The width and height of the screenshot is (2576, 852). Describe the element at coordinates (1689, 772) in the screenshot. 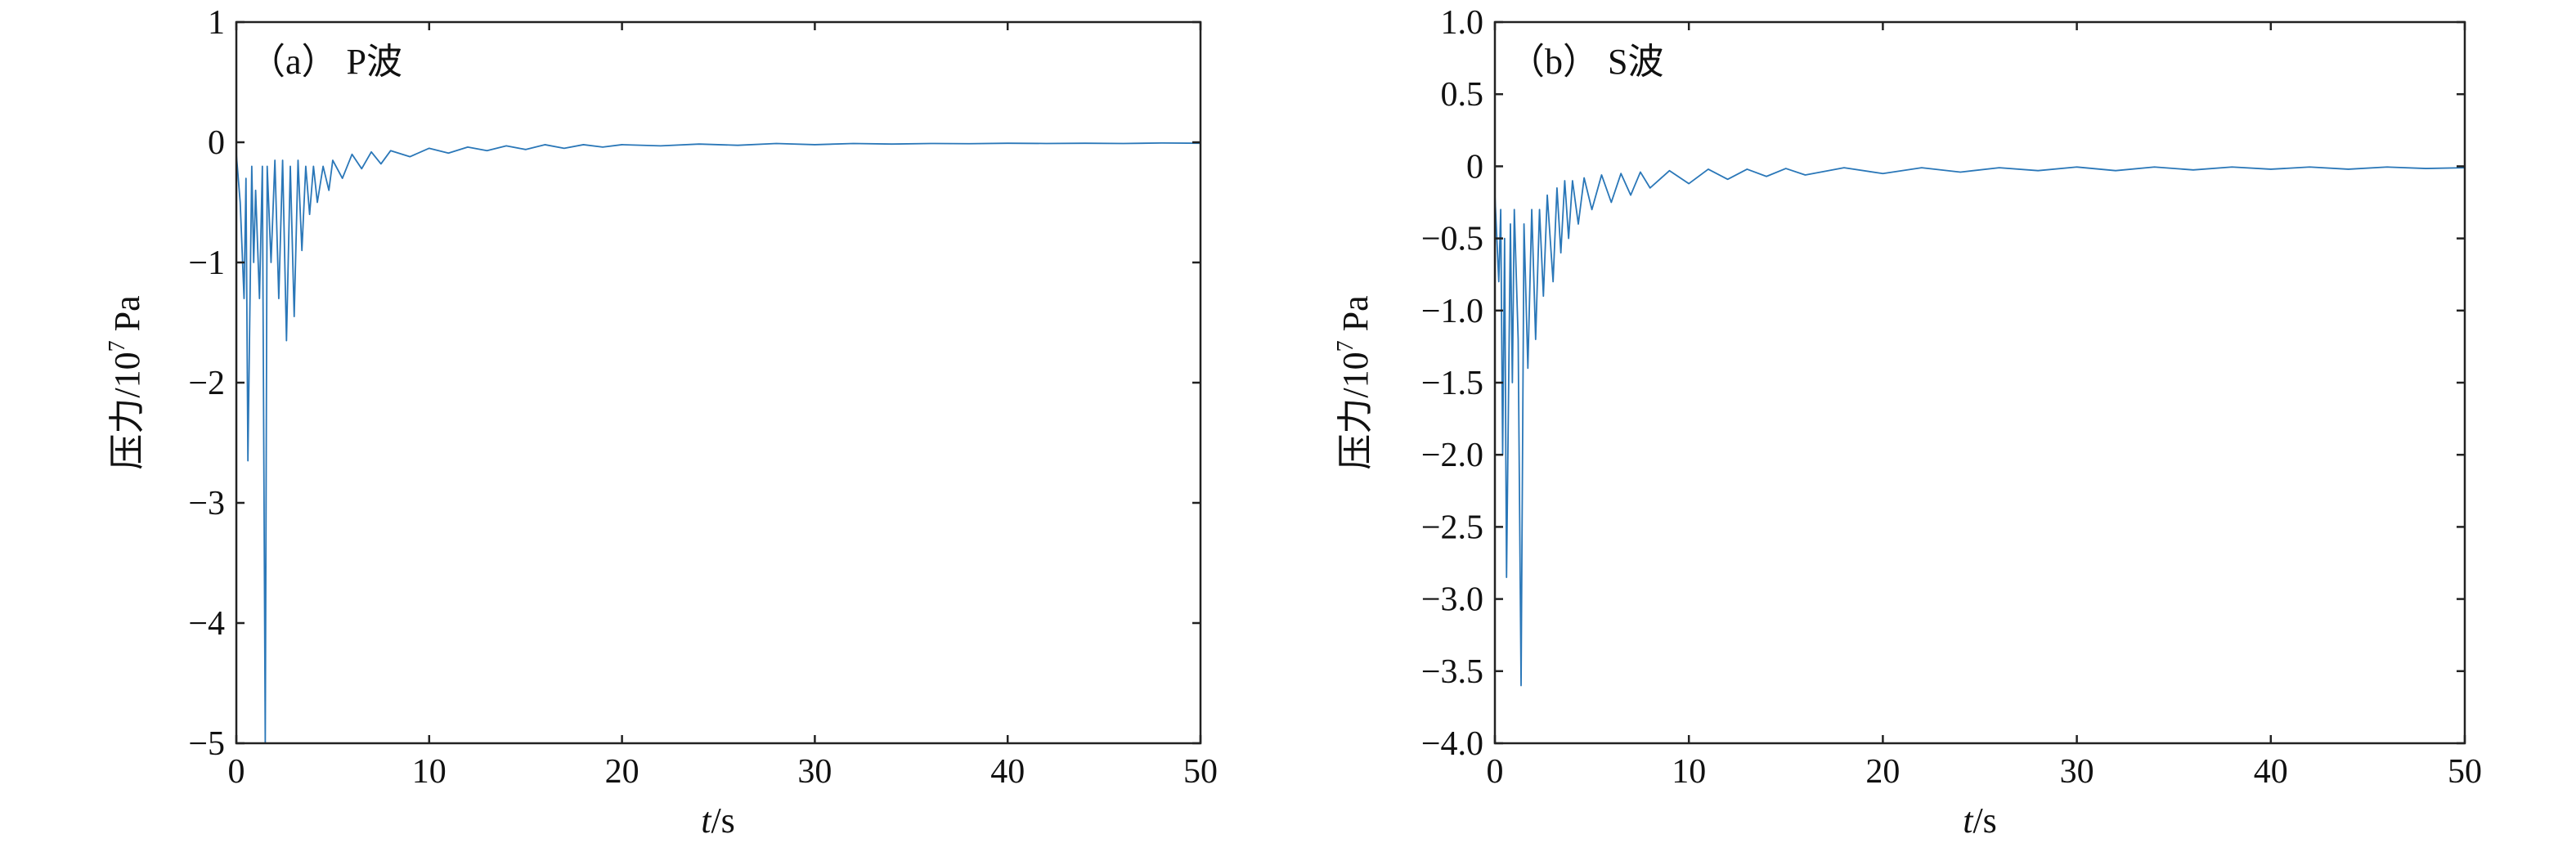

I see `panel-b-x-tick-label: 10` at that location.